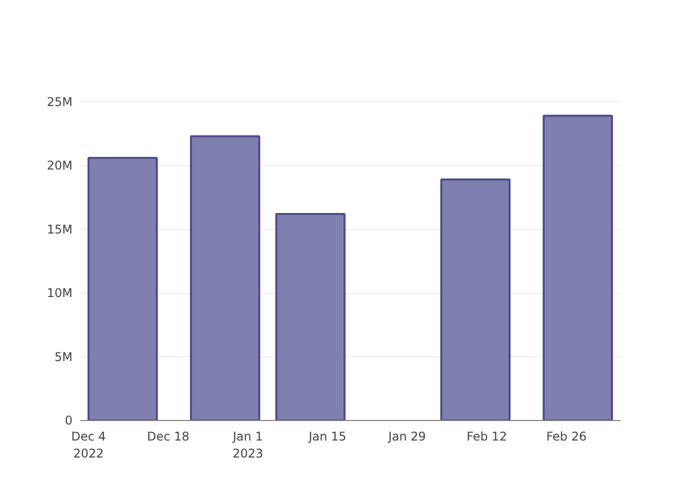  What do you see at coordinates (63, 357) in the screenshot?
I see `y-tick-label: 5M` at bounding box center [63, 357].